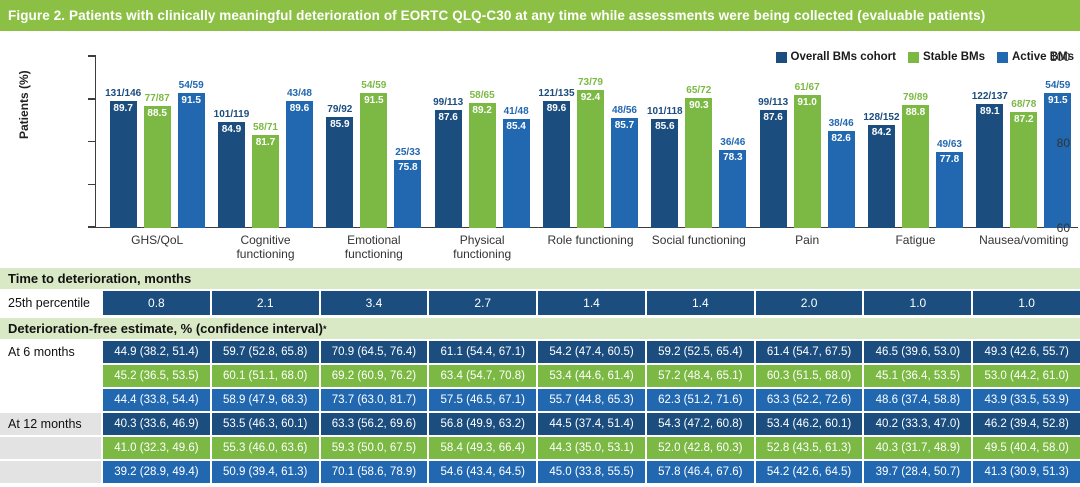 This screenshot has width=1080, height=487. What do you see at coordinates (881, 170) in the screenshot?
I see `bar-navy: 128/152 84.2` at bounding box center [881, 170].